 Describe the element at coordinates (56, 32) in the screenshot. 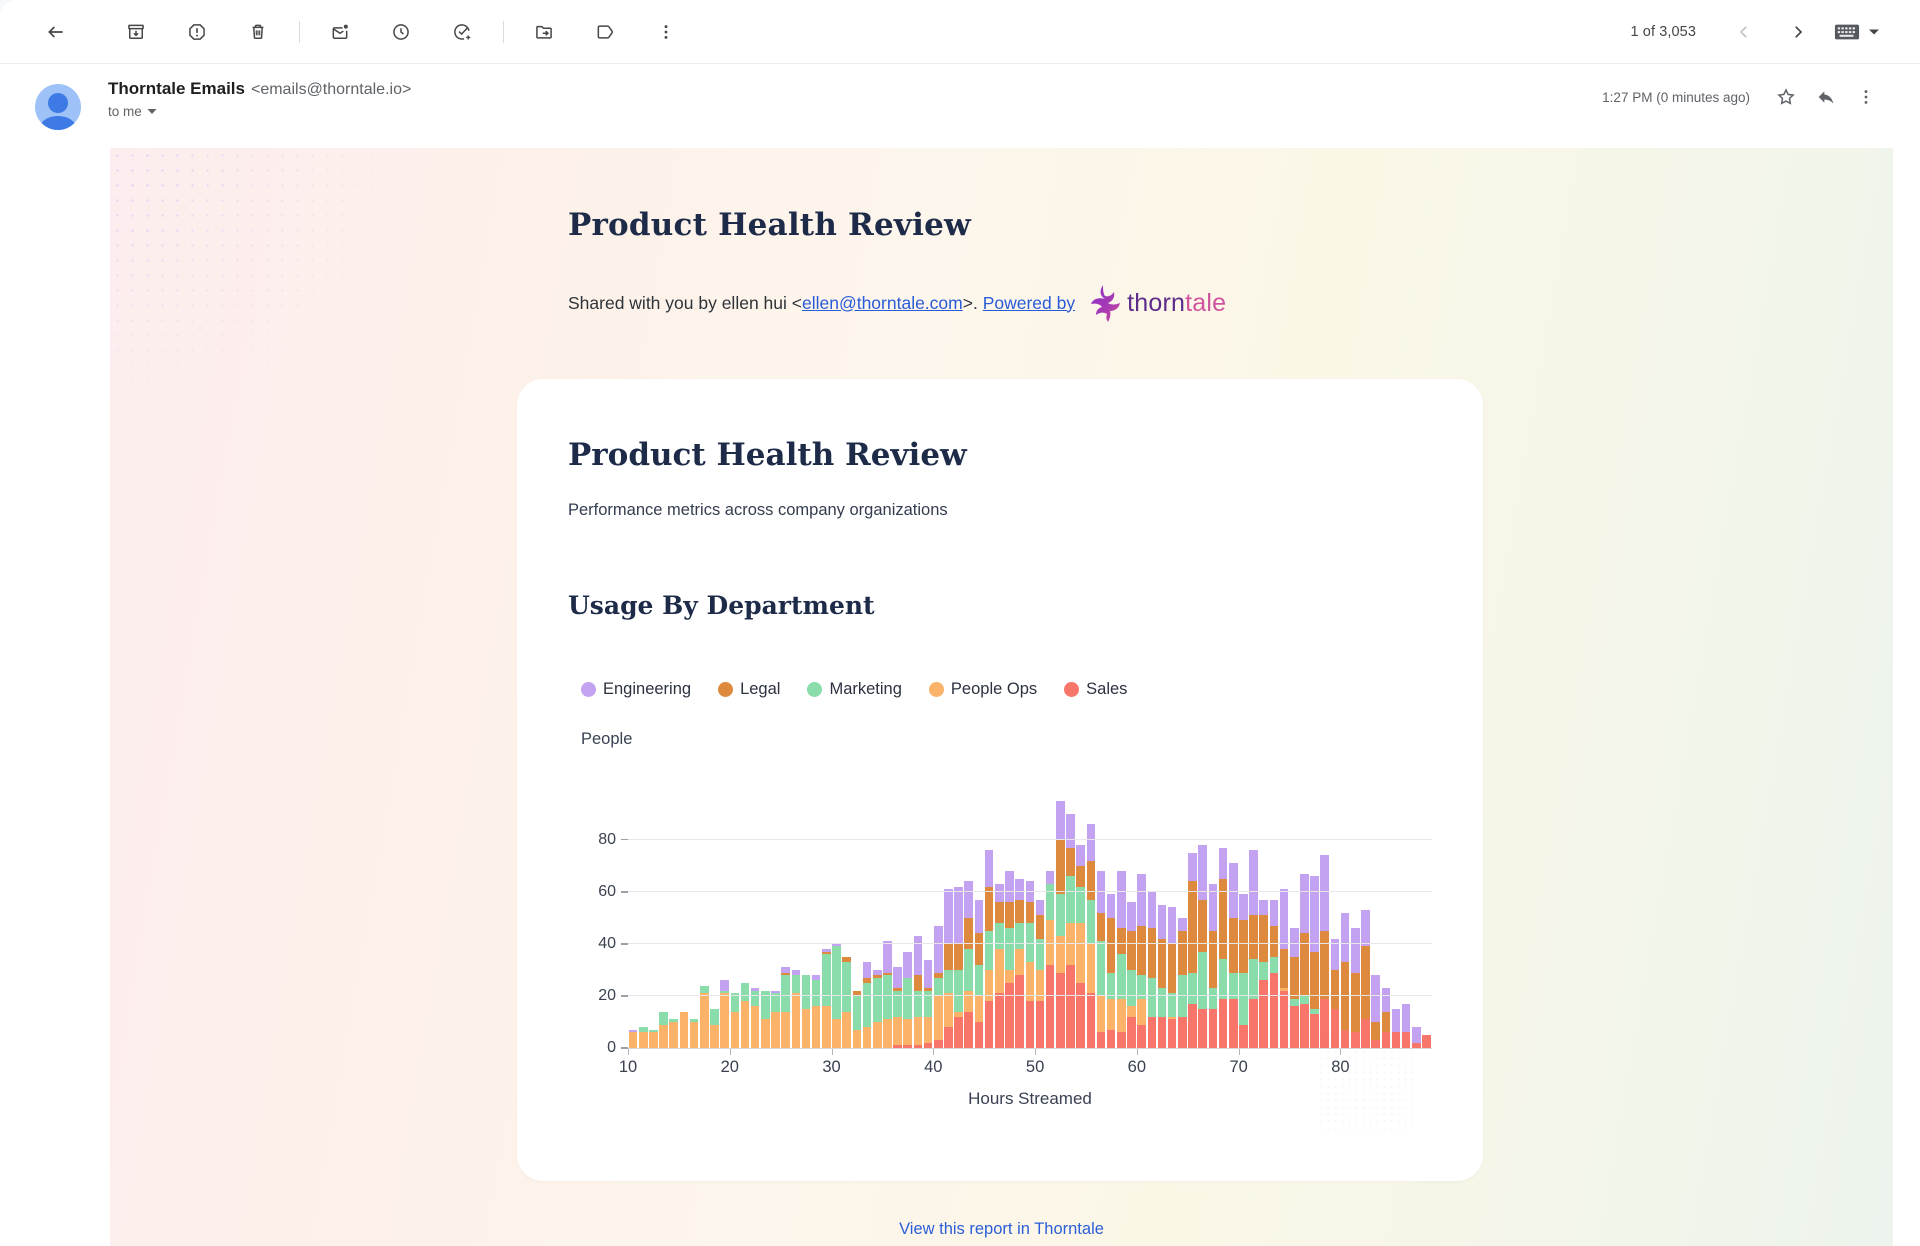

I see `back-arrow-icon` at that location.